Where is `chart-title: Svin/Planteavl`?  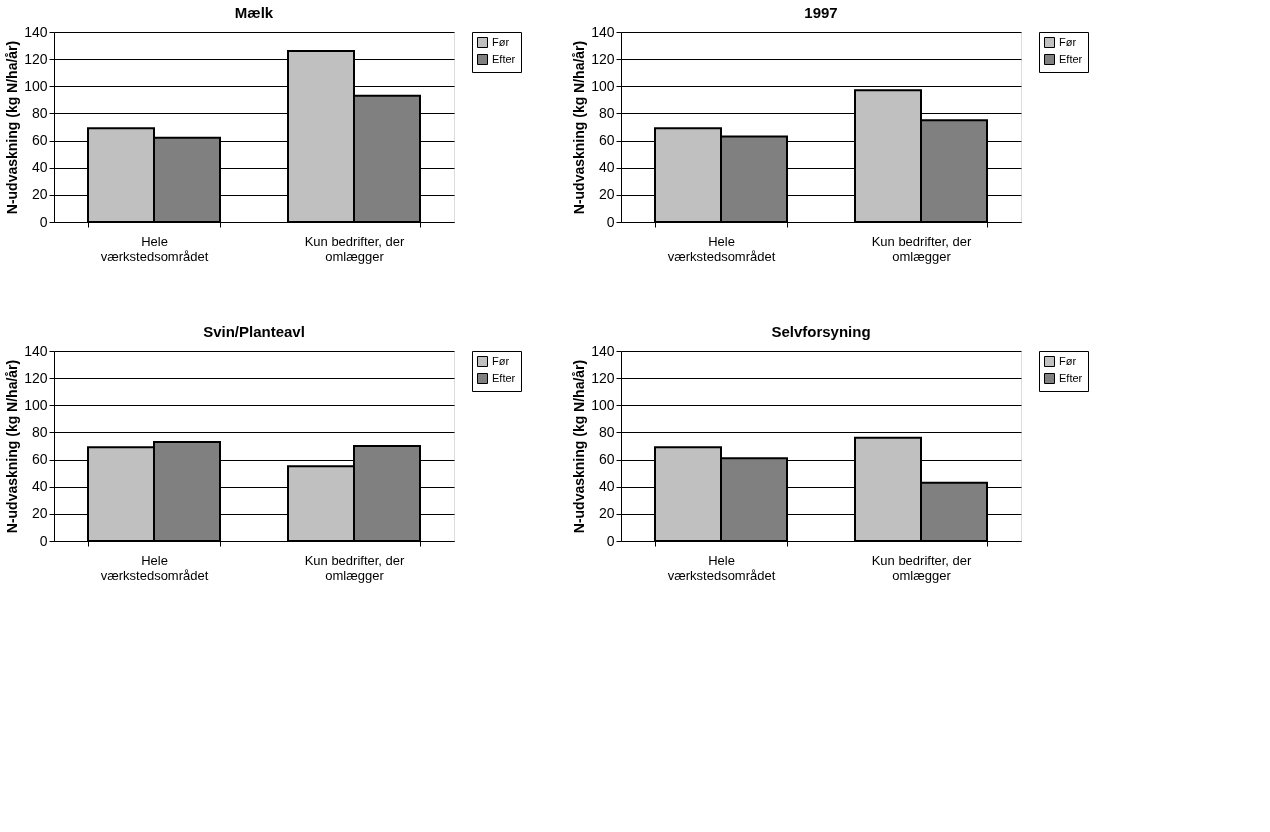
chart-title: Svin/Planteavl is located at coordinates (254, 331).